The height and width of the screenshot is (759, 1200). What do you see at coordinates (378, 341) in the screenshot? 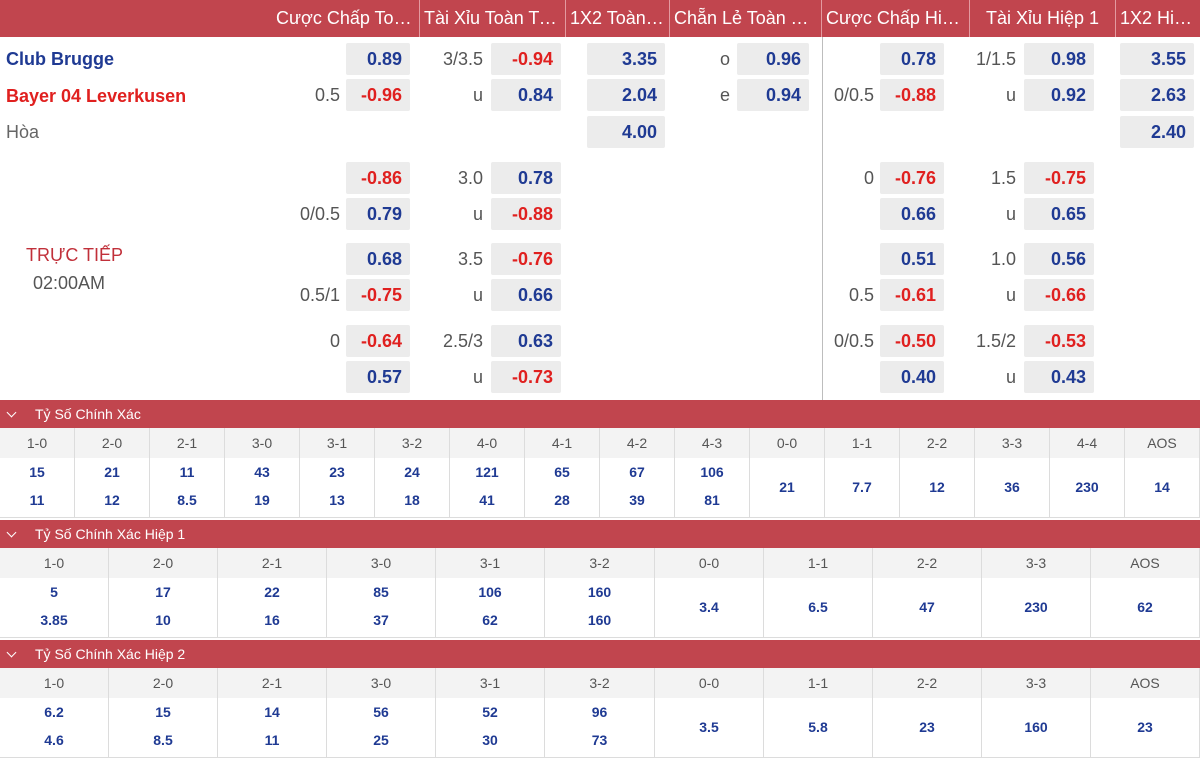
I see `alt-odd-button: -0.64` at bounding box center [378, 341].